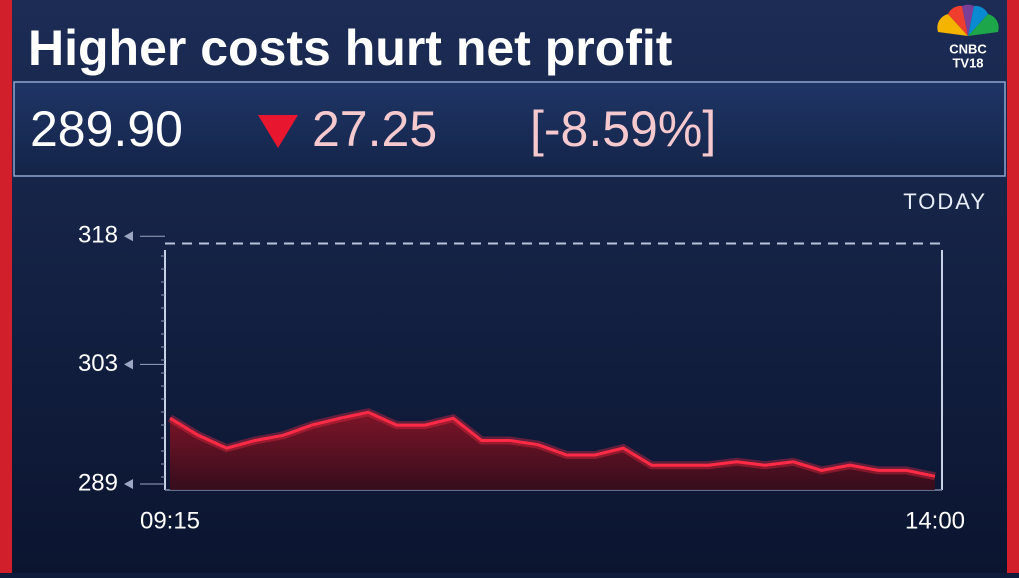 Image resolution: width=1019 pixels, height=578 pixels. I want to click on change-percent: [-8.59%], so click(623, 129).